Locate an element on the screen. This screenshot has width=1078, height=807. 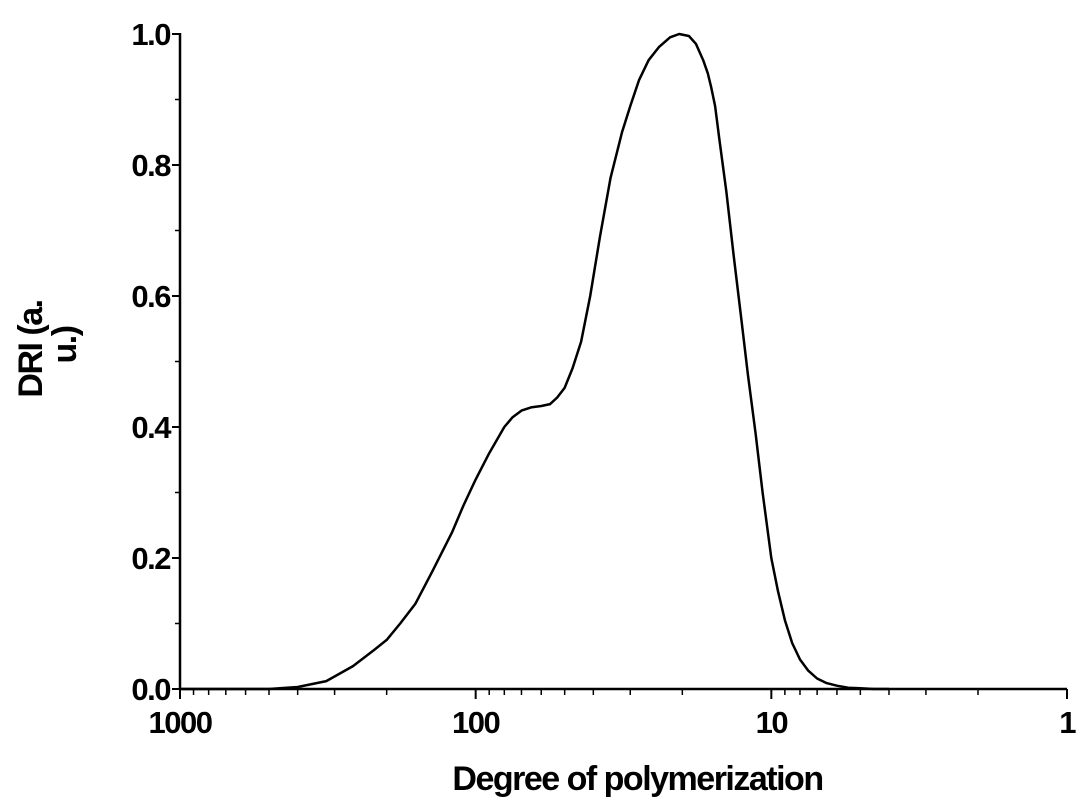
y-tick-label: 1.0 is located at coordinates (150, 34).